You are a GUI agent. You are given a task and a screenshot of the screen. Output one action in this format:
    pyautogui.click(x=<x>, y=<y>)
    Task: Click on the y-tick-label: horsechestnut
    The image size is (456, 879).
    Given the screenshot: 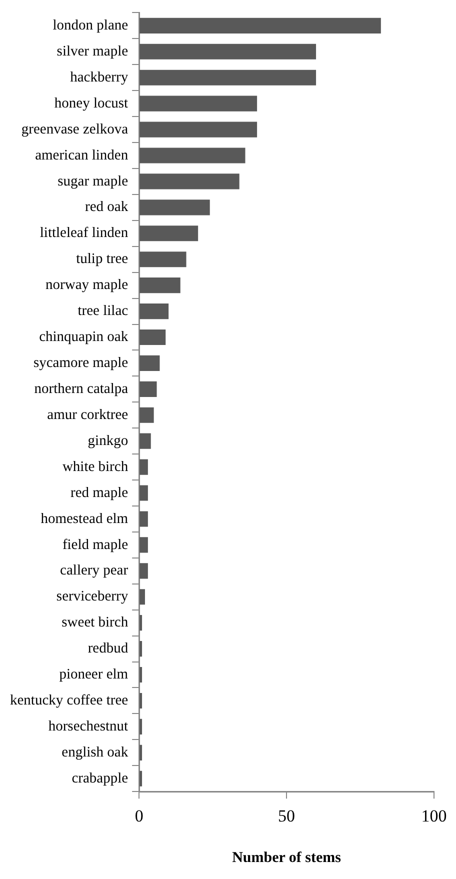 What is the action you would take?
    pyautogui.click(x=88, y=726)
    